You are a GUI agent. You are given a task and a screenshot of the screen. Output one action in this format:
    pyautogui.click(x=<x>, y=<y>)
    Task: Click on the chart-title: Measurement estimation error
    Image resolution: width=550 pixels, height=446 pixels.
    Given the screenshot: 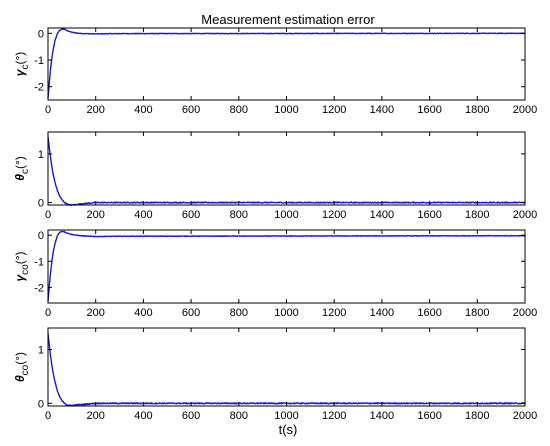 What is the action you would take?
    pyautogui.click(x=288, y=19)
    